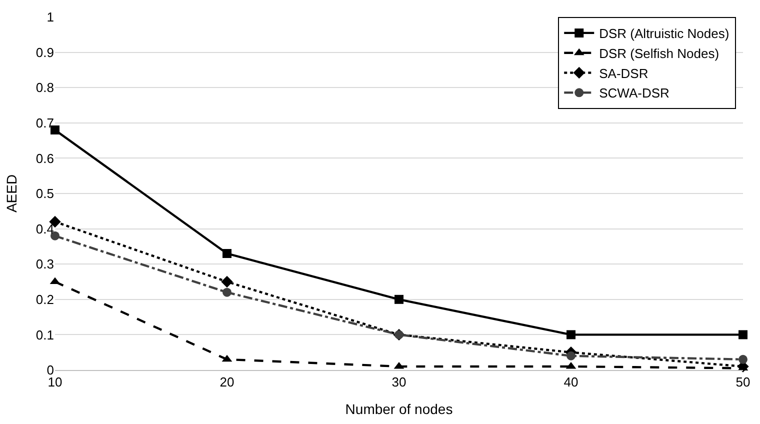 The width and height of the screenshot is (760, 424). Describe the element at coordinates (45, 158) in the screenshot. I see `y-tick-label: 0.6` at that location.